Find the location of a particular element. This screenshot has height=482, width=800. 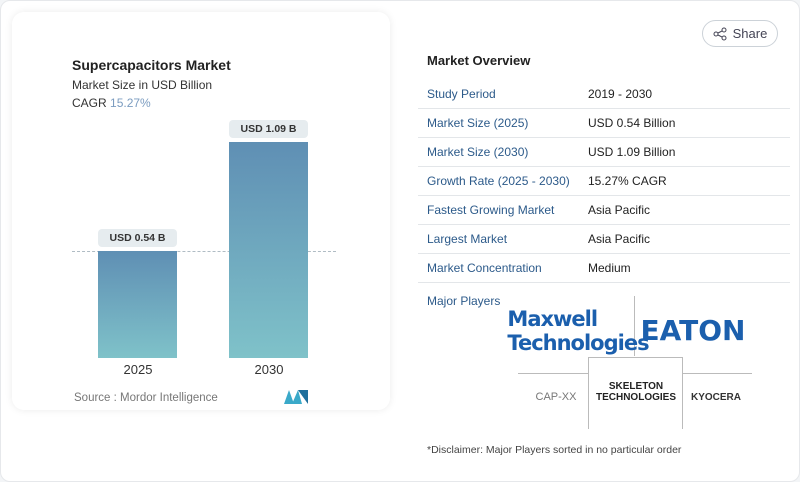

overview-row: Study Period 2019 - 2030 is located at coordinates (604, 94).